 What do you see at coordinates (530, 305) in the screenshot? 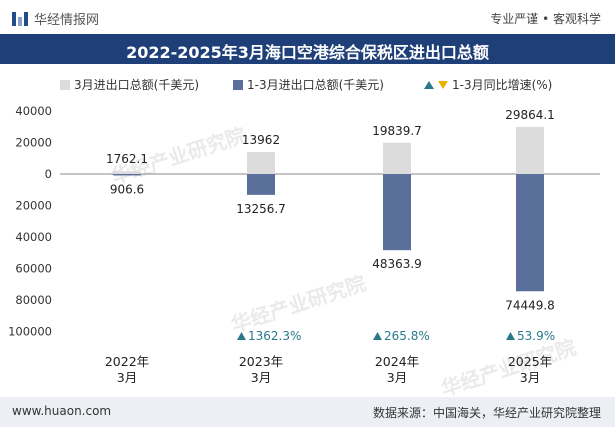
I see `value-label-ytd: 74449.8` at bounding box center [530, 305].